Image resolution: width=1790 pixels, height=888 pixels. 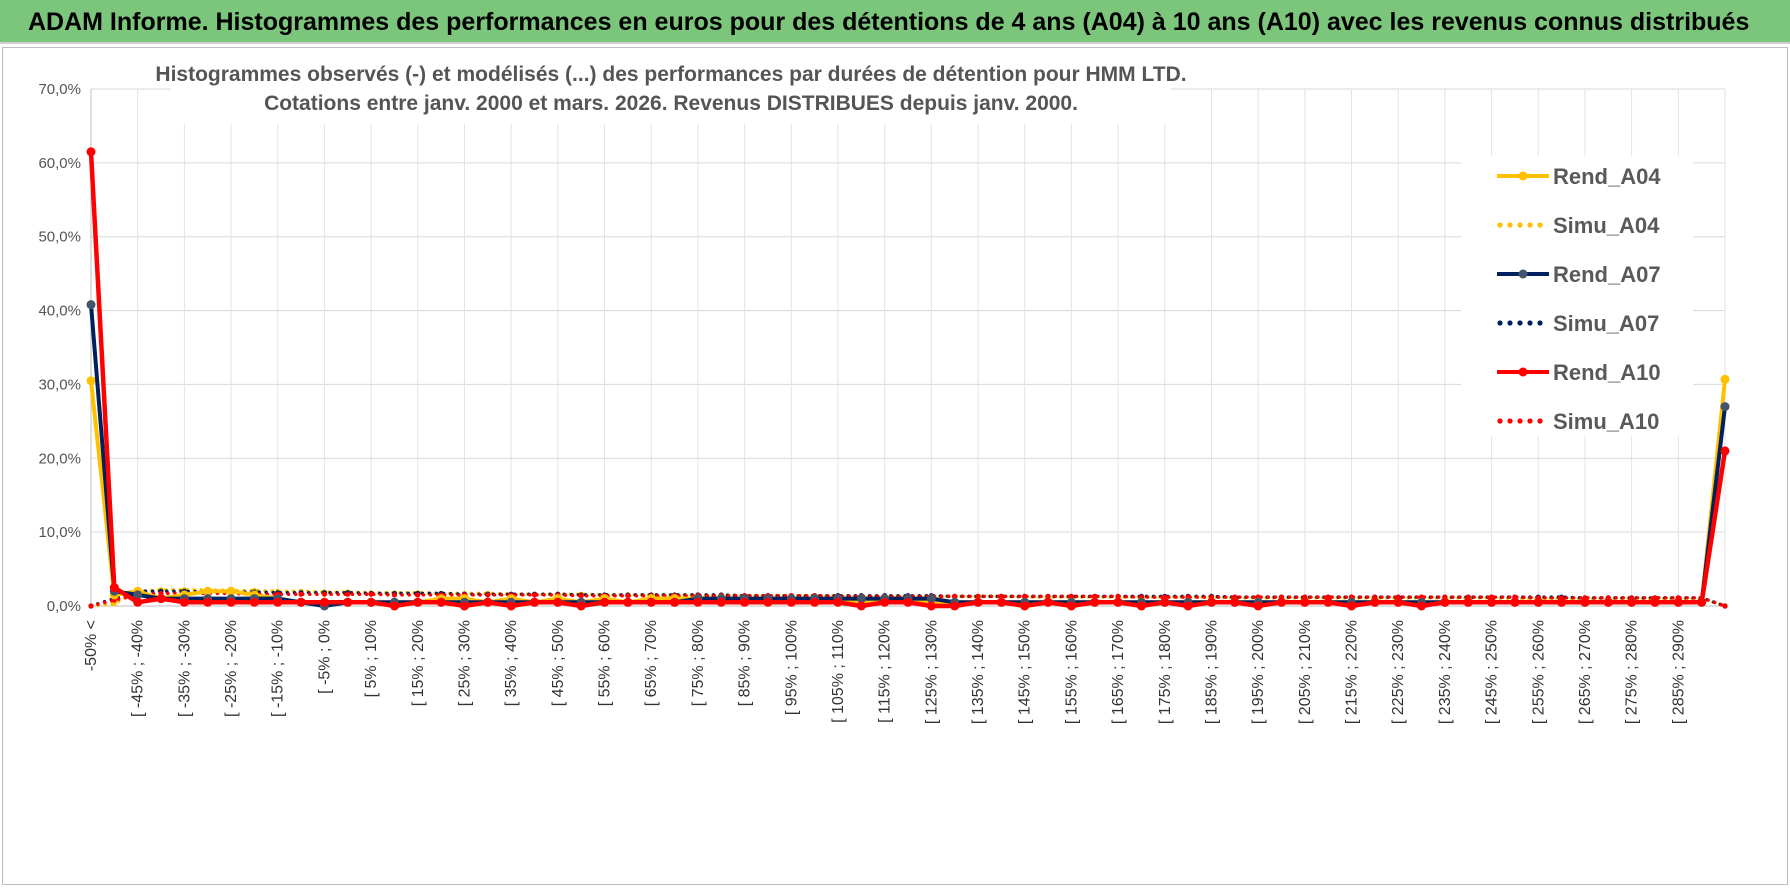 What do you see at coordinates (931, 672) in the screenshot?
I see `x-tick-label: [ 125% ; 130%` at bounding box center [931, 672].